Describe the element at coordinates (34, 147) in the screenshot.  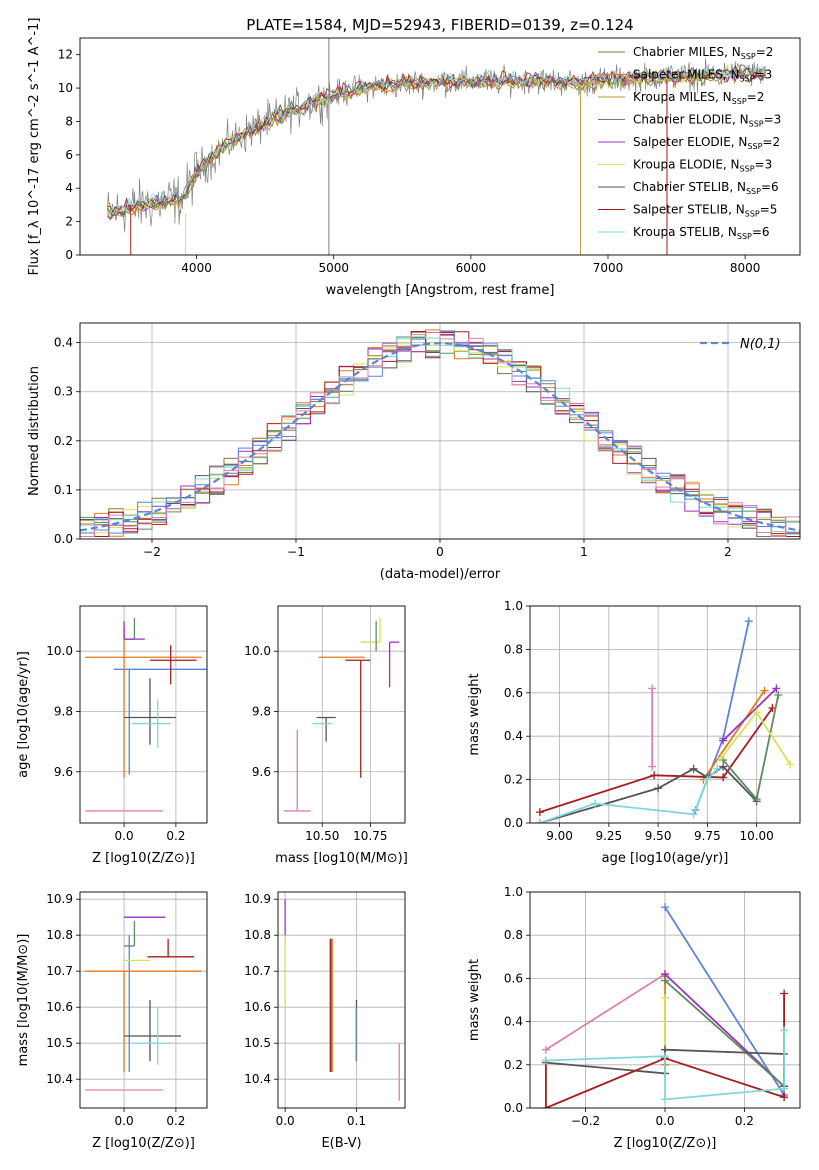
I see `y-axis-label: Flux [f_λ 10^-17 erg cm^-2 s^-1 A^-1]` at that location.